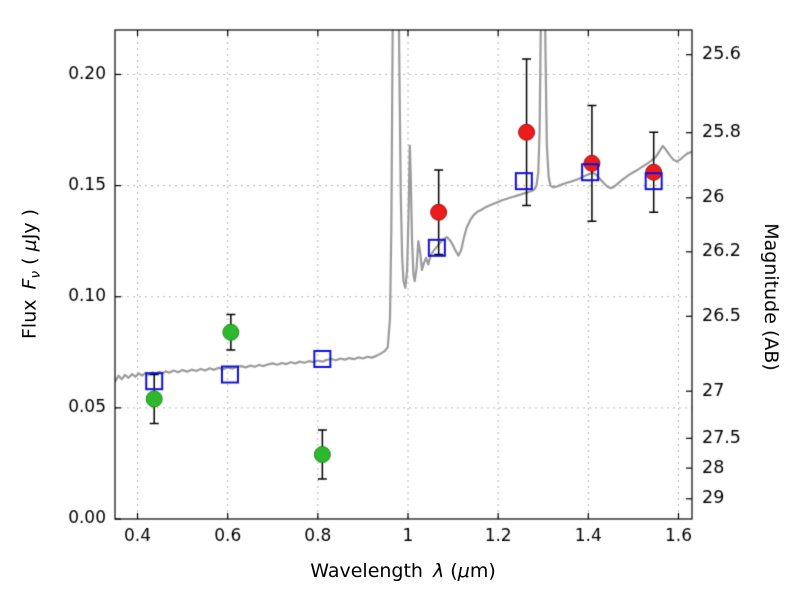 The image size is (800, 600). I want to click on ylabel-left-paren: (, so click(29, 261).